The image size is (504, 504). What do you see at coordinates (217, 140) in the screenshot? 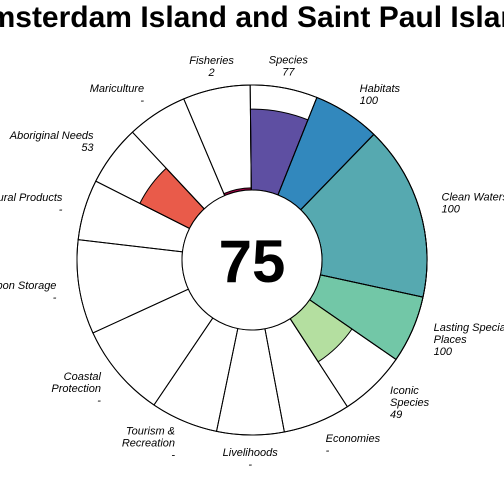
I see `petal-outline-fisheries` at bounding box center [217, 140].